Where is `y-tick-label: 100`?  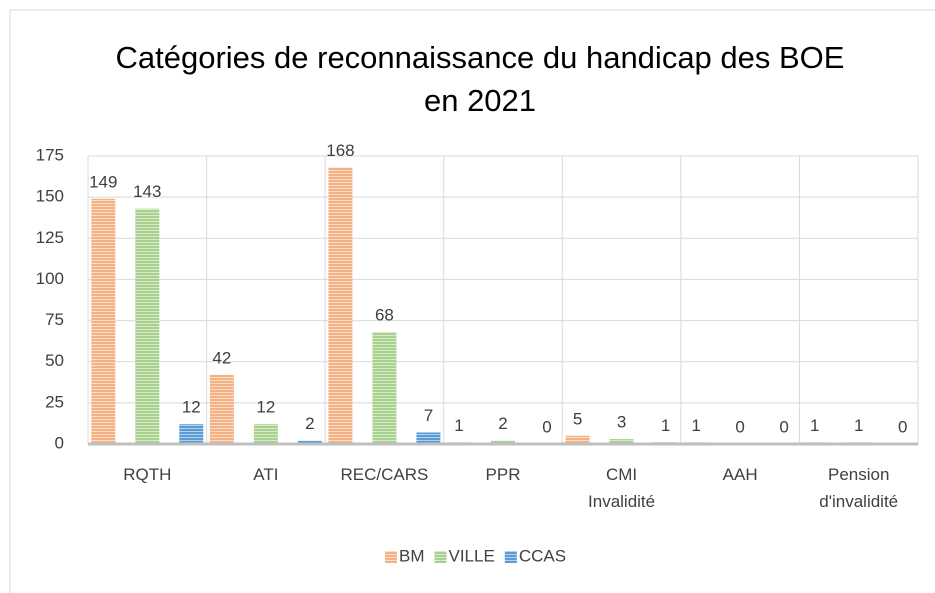
y-tick-label: 100 is located at coordinates (50, 278).